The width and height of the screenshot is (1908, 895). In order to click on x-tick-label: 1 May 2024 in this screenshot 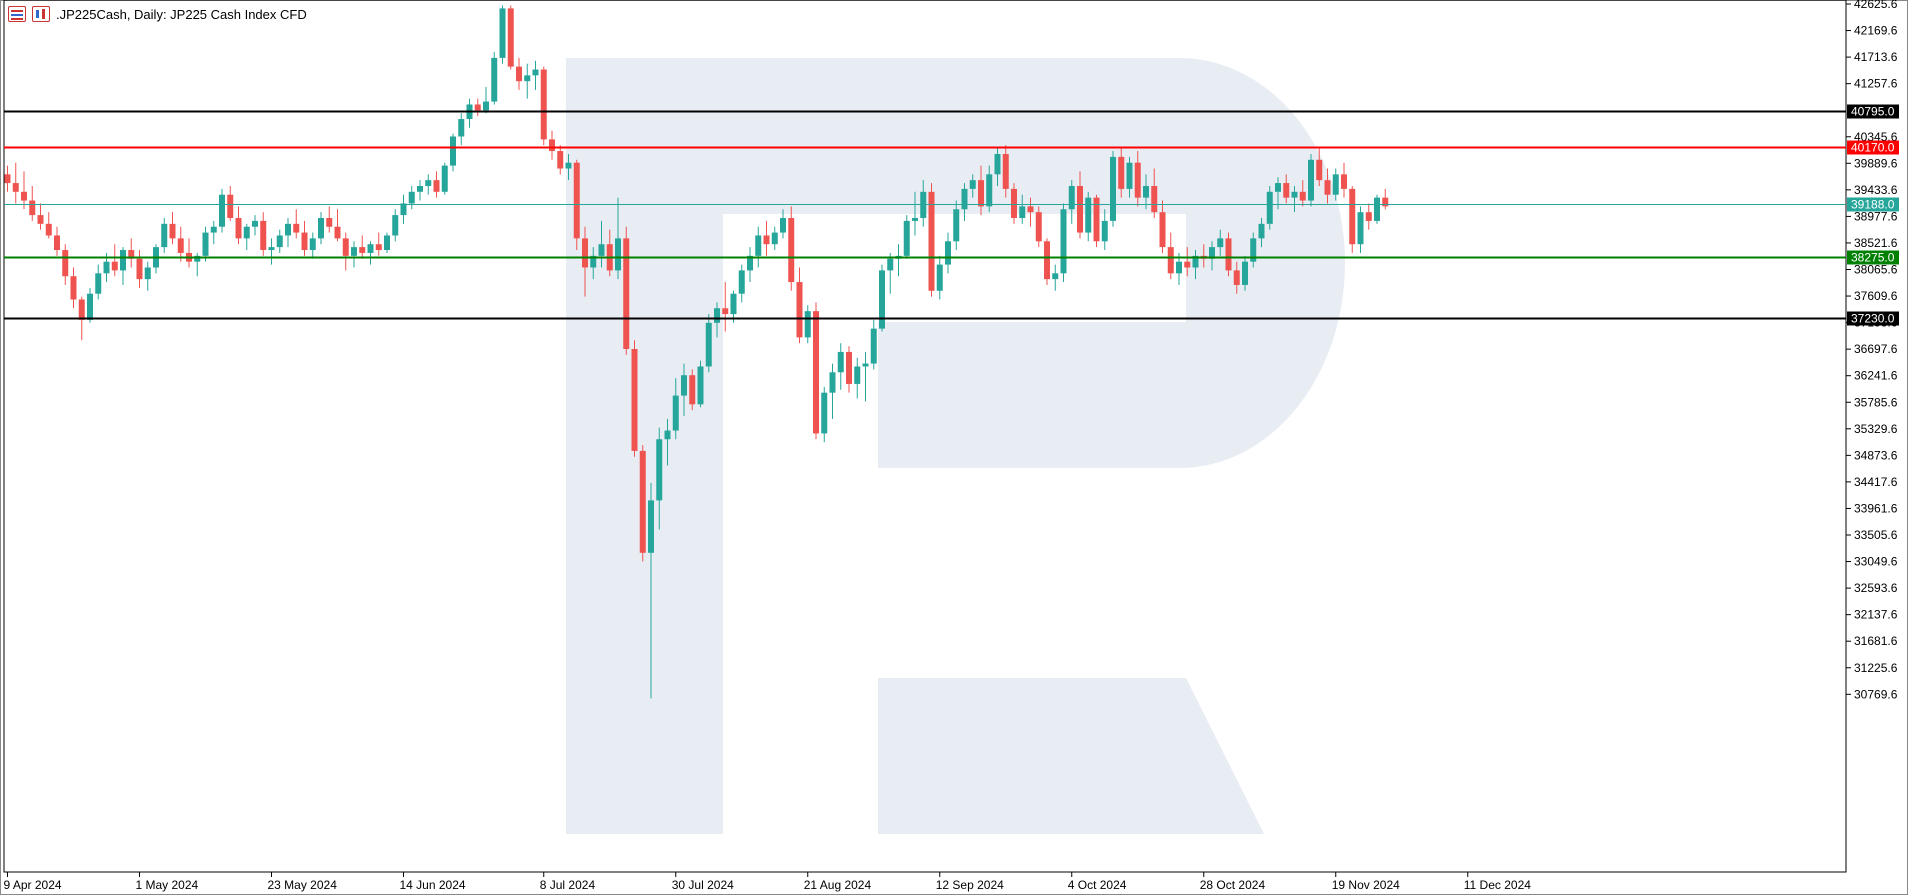, I will do `click(167, 885)`.